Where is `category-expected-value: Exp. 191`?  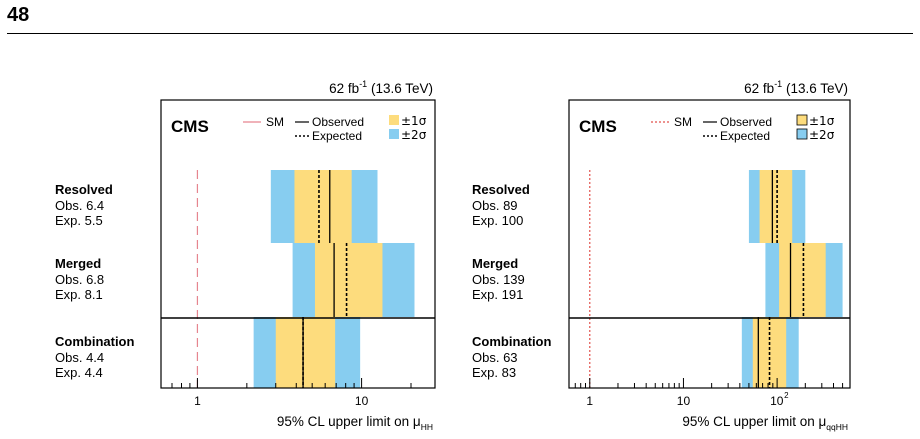 category-expected-value: Exp. 191 is located at coordinates (497, 294).